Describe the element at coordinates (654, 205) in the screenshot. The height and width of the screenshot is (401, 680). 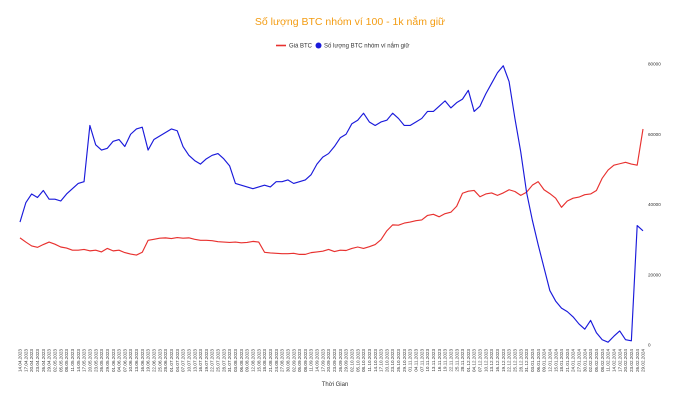
I see `y-axis-right: 0 20000 40000 60000 80000` at that location.